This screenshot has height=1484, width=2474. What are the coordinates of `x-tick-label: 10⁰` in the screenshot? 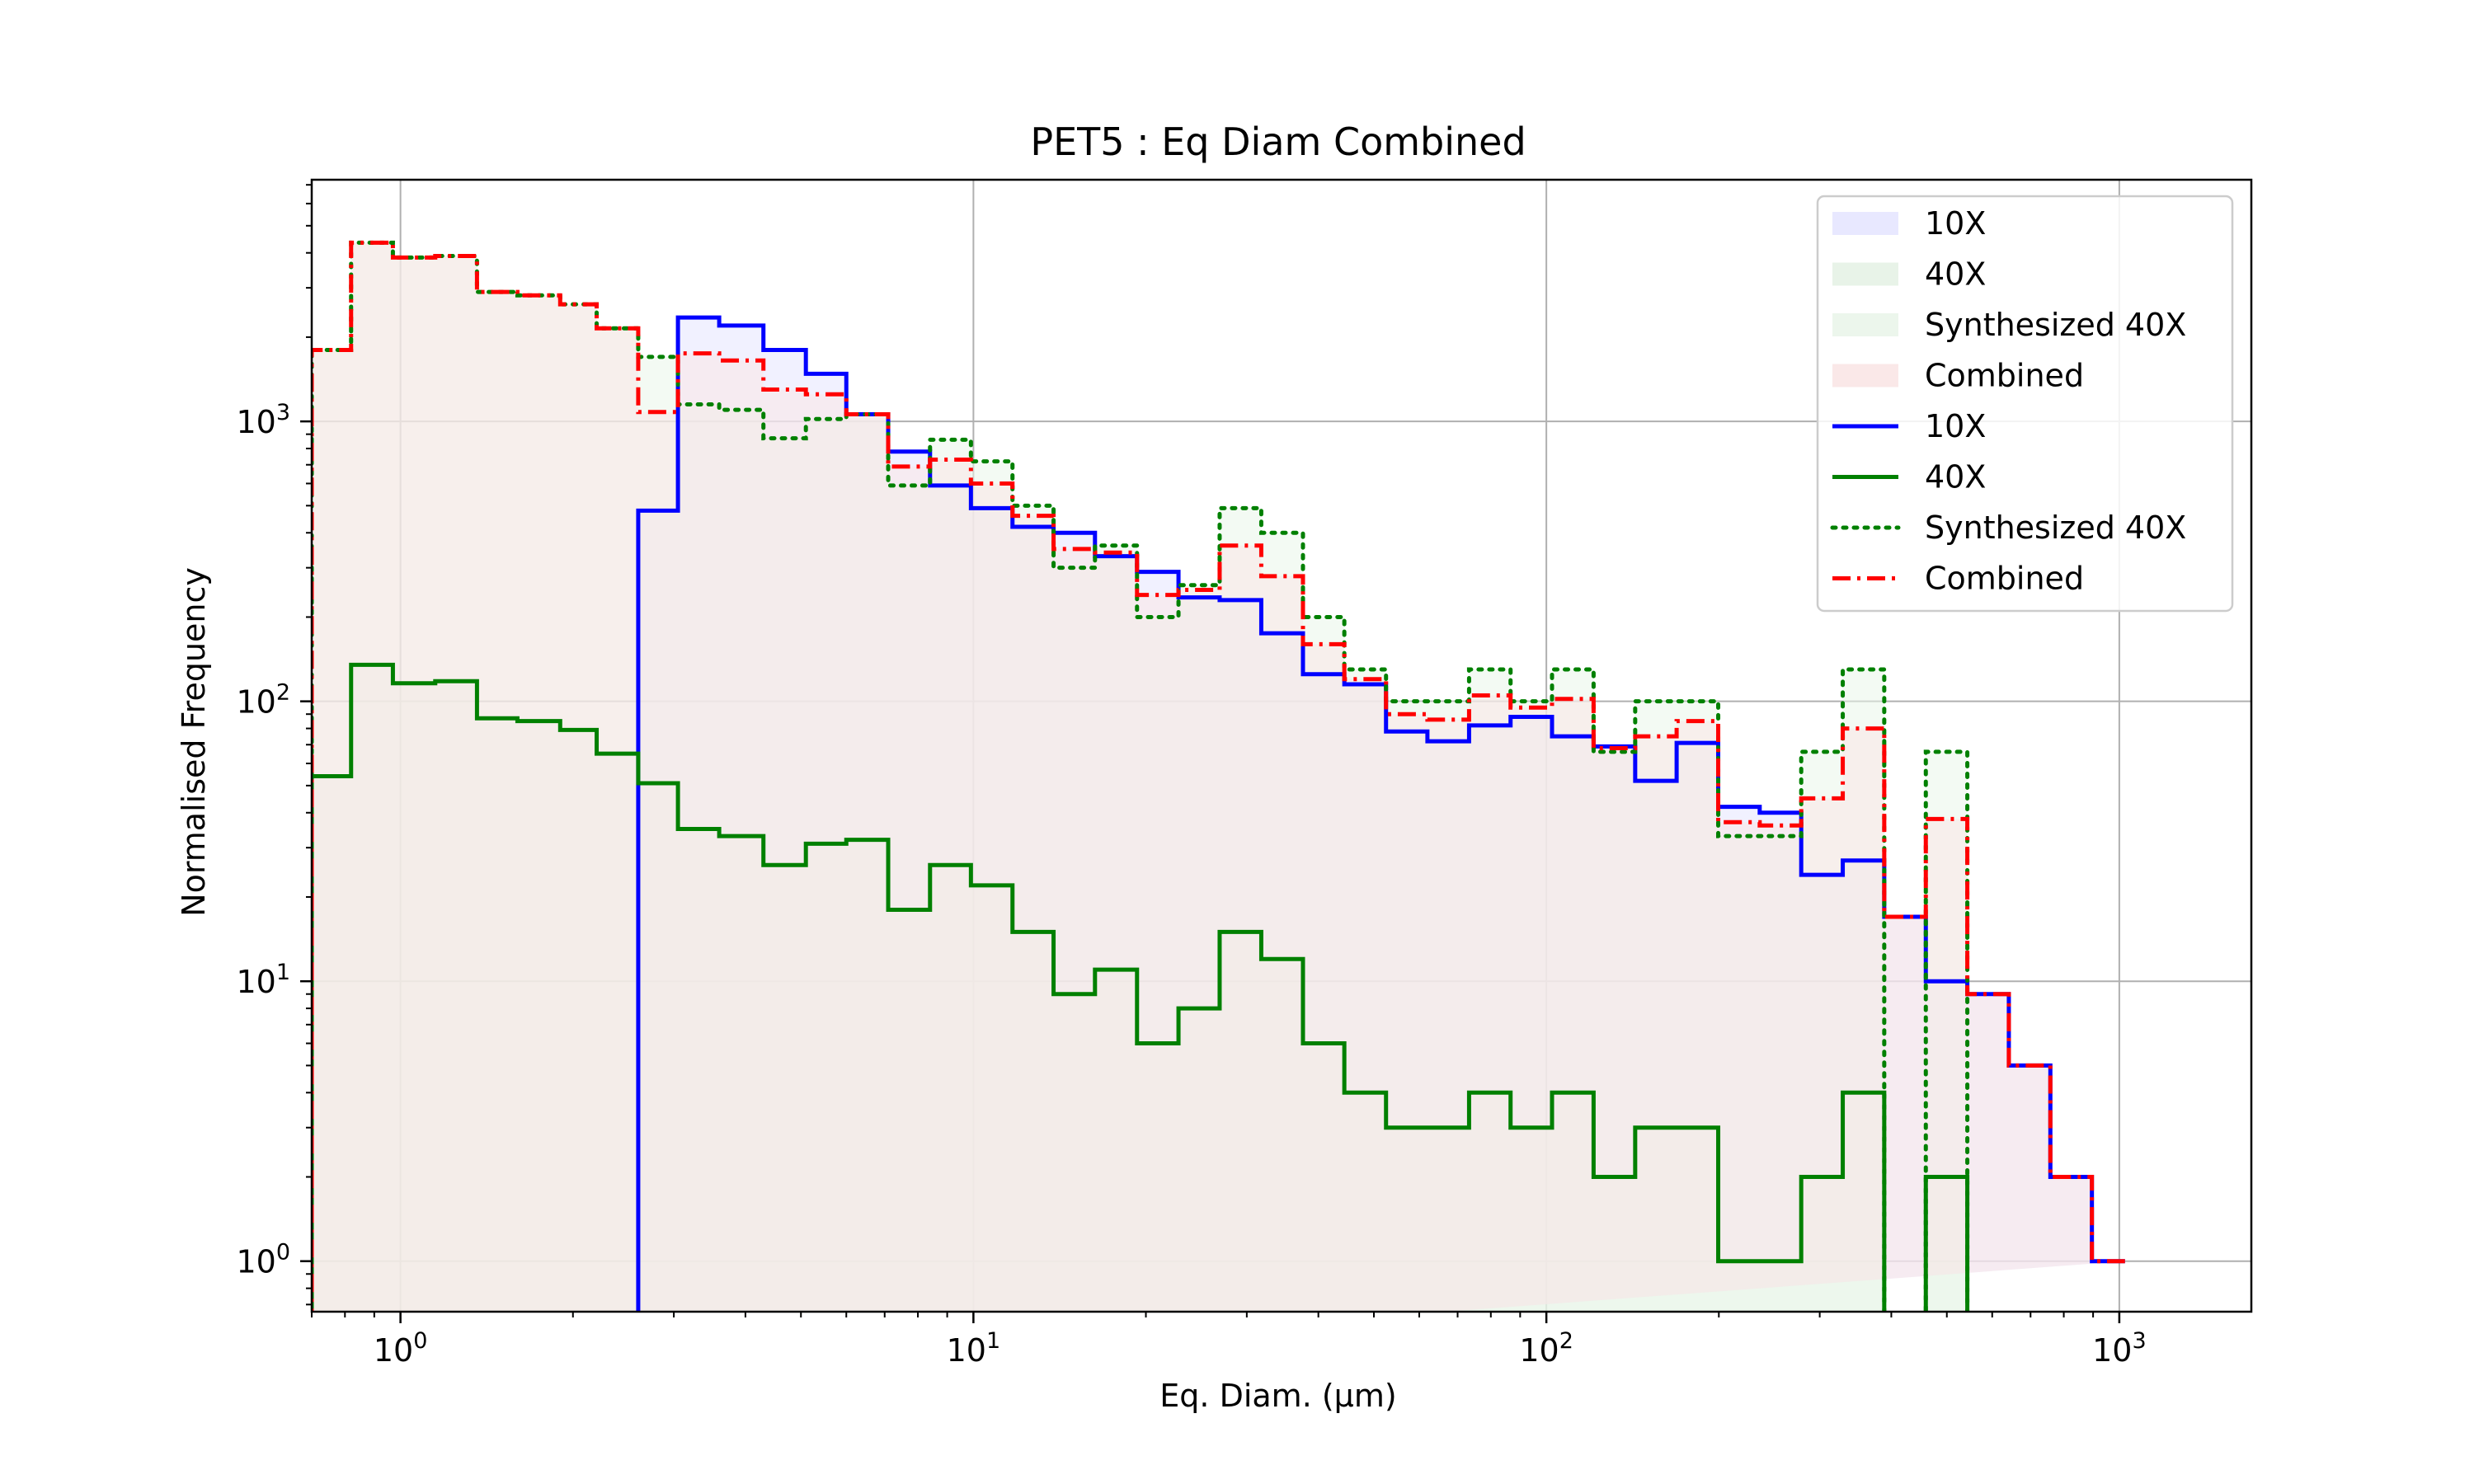 It's located at (401, 1348).